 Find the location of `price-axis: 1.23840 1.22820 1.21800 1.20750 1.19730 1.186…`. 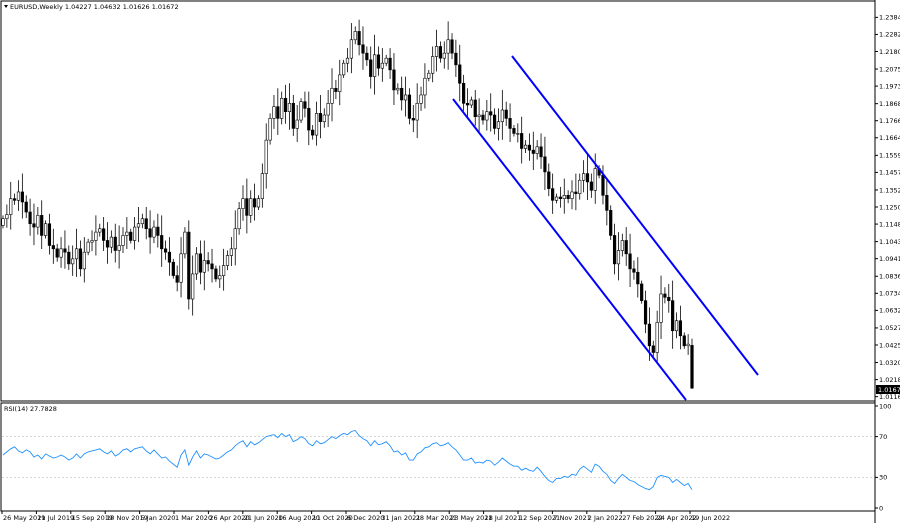

price-axis: 1.23840 1.22820 1.21800 1.20750 1.19730 1.186… is located at coordinates (887, 207).